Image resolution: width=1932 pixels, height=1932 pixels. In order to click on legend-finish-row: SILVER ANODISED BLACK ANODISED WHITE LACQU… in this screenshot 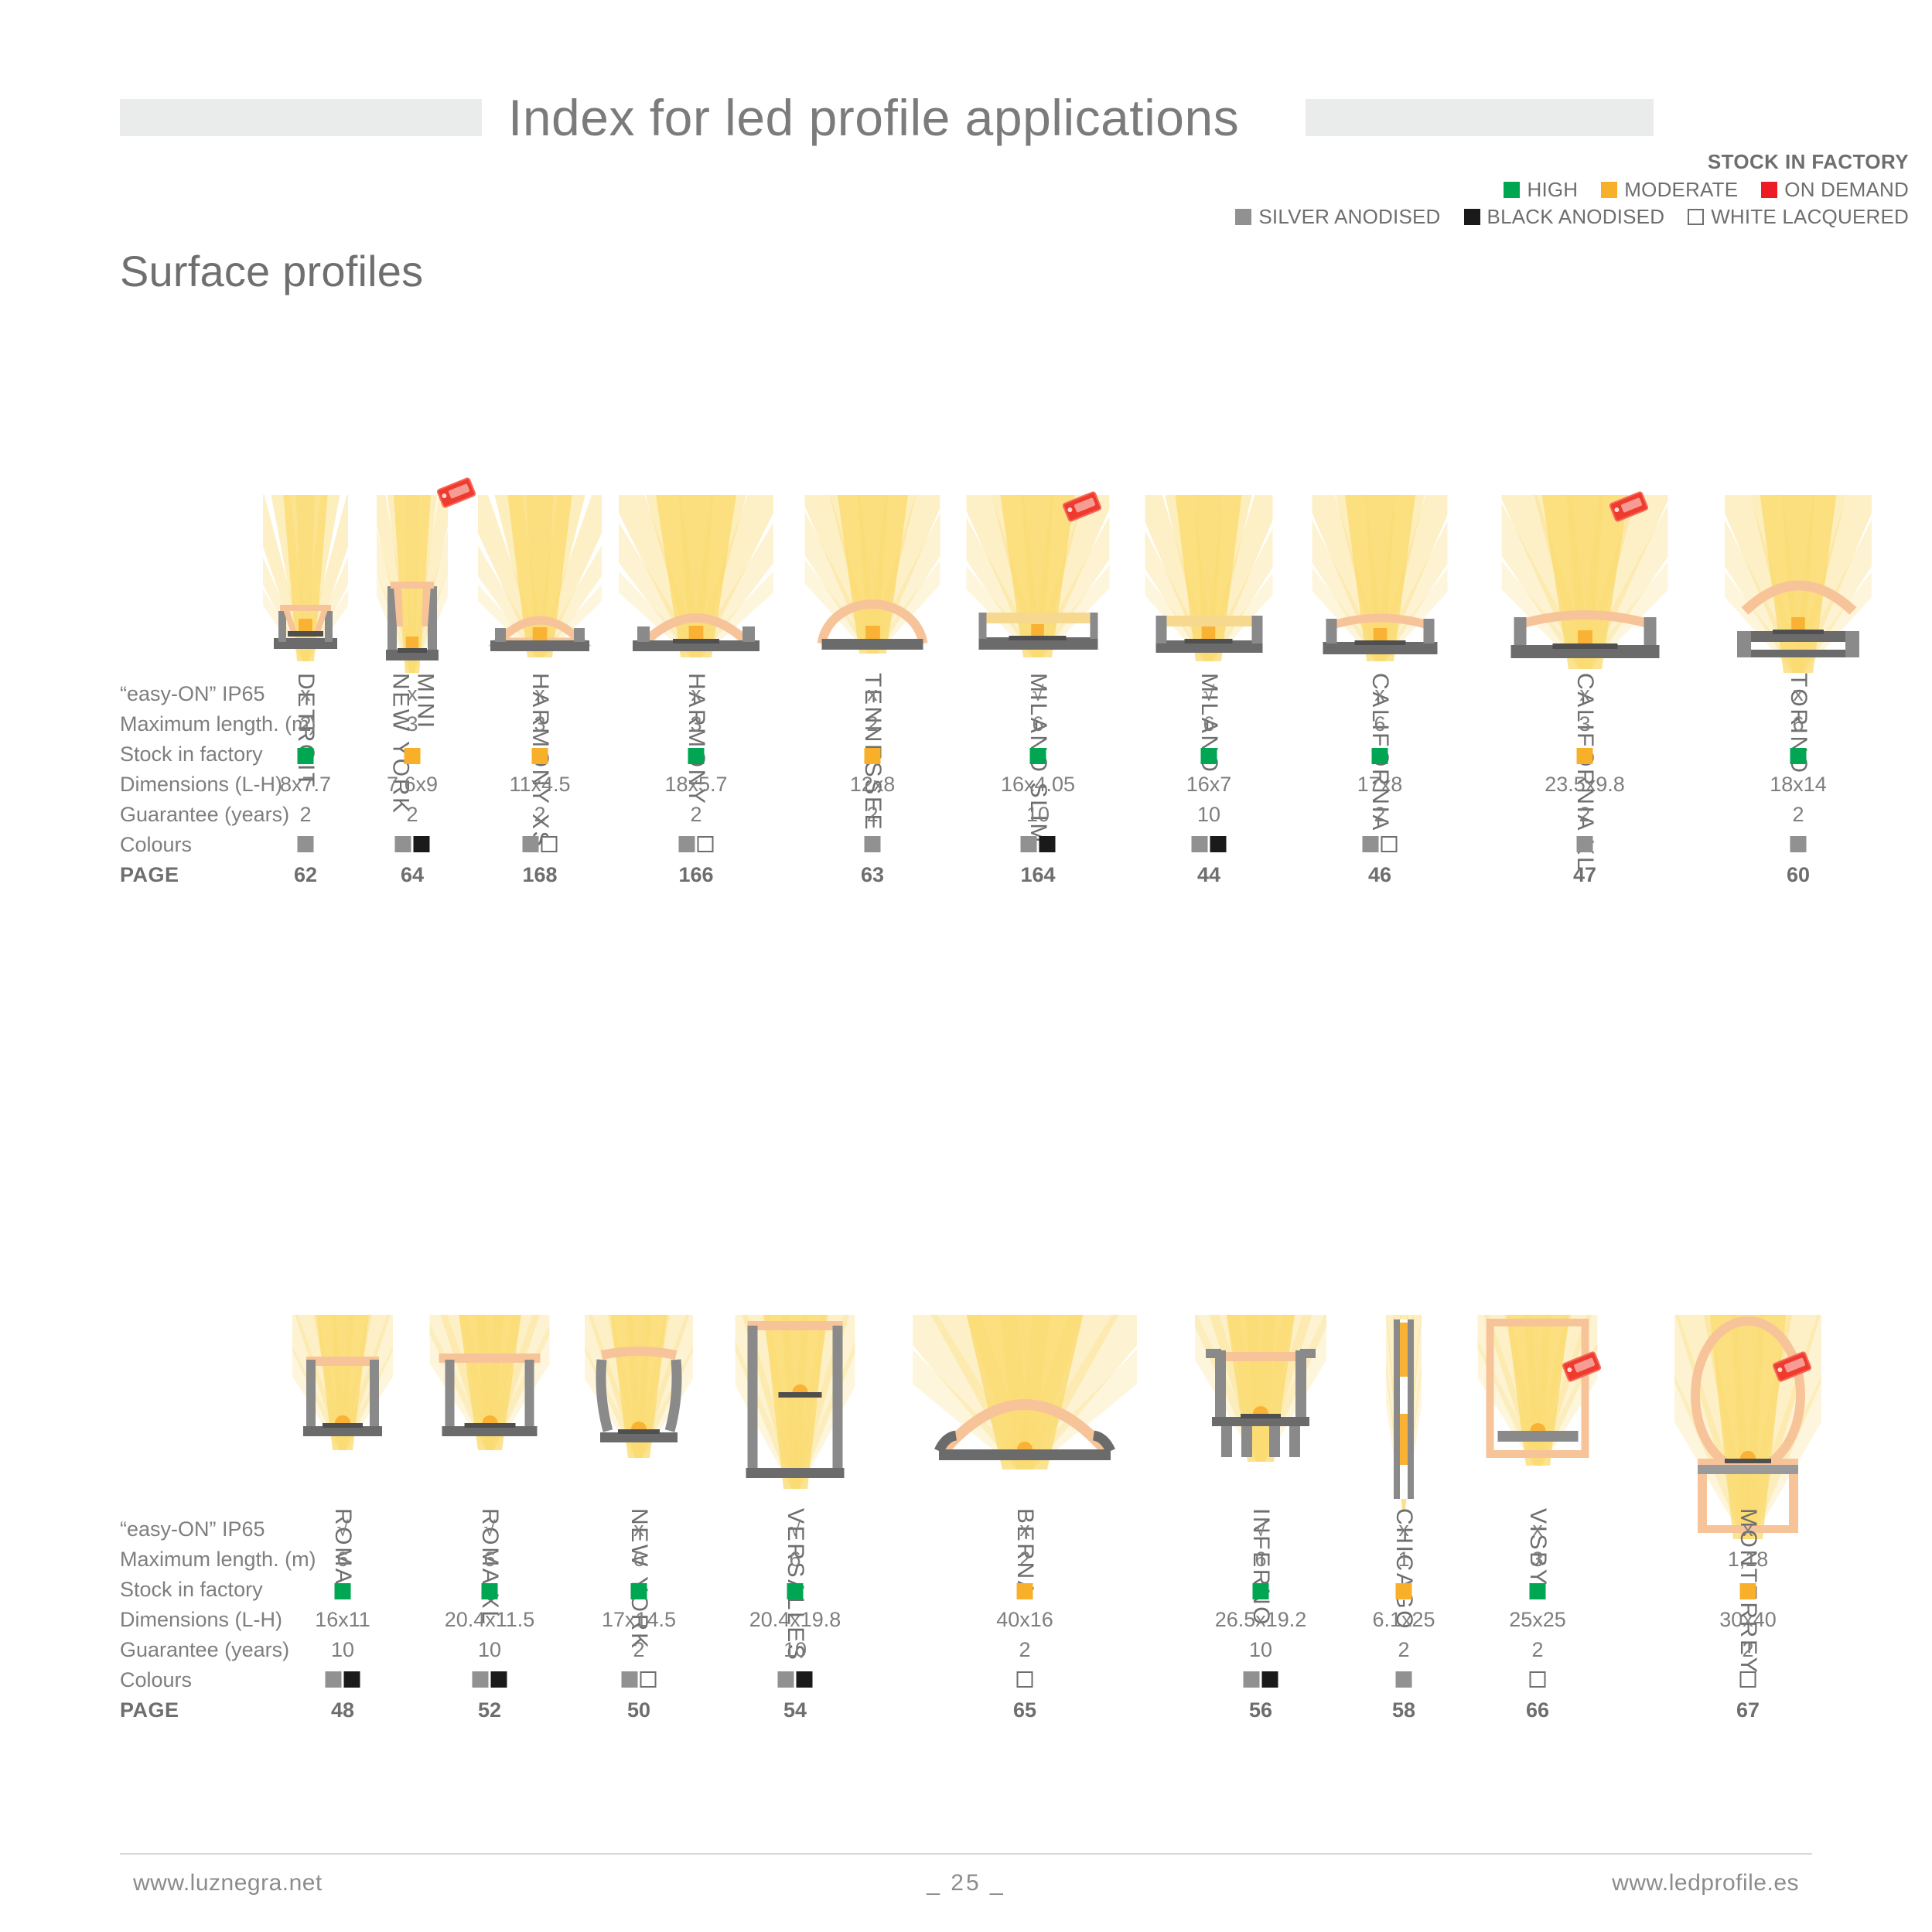, I will do `click(1560, 217)`.